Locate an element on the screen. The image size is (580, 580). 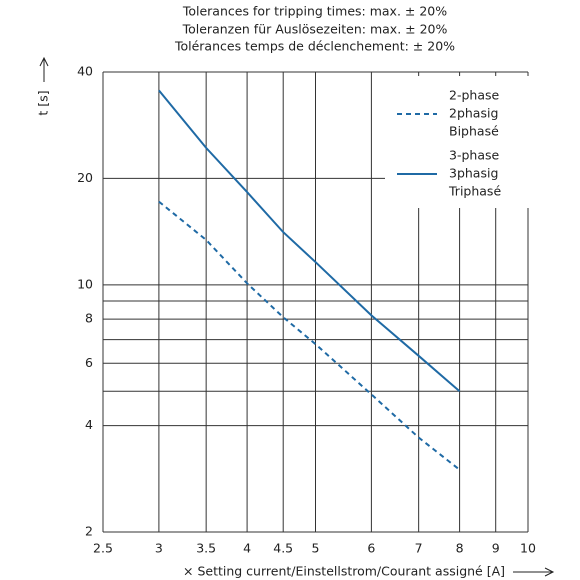
x-axis-arrow is located at coordinates (534, 572).